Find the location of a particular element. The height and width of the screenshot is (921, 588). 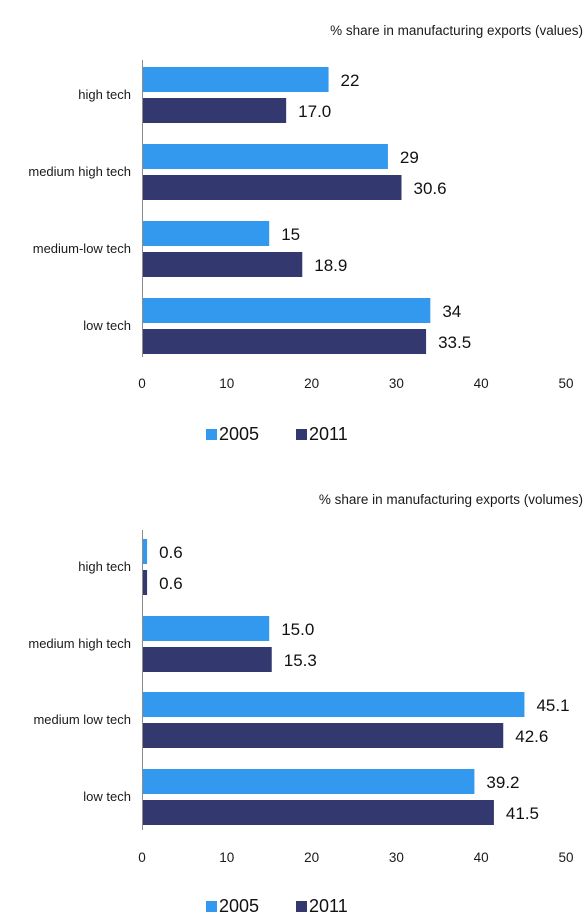

value-label-2011-1: 30.6 is located at coordinates (429, 188).